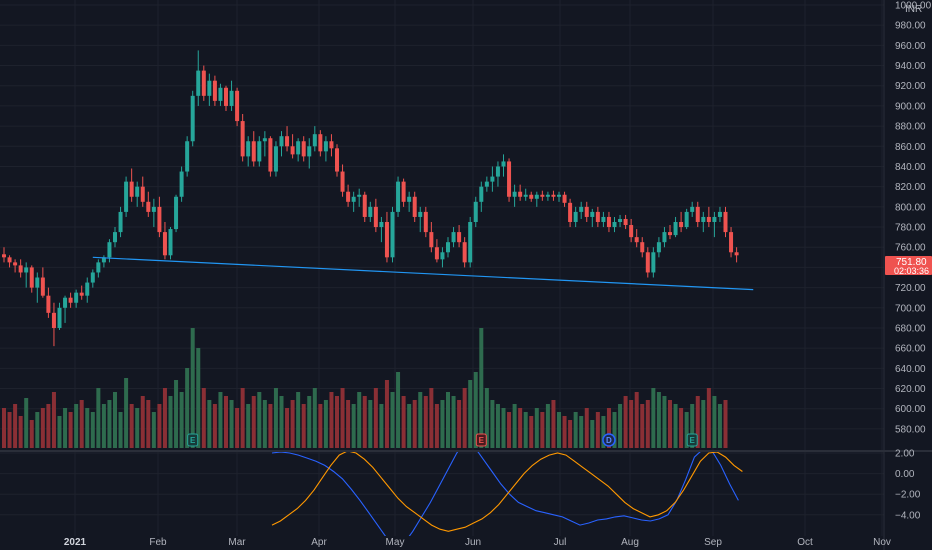 The image size is (932, 550). What do you see at coordinates (910, 86) in the screenshot?
I see `price-tick-label: 920.00` at bounding box center [910, 86].